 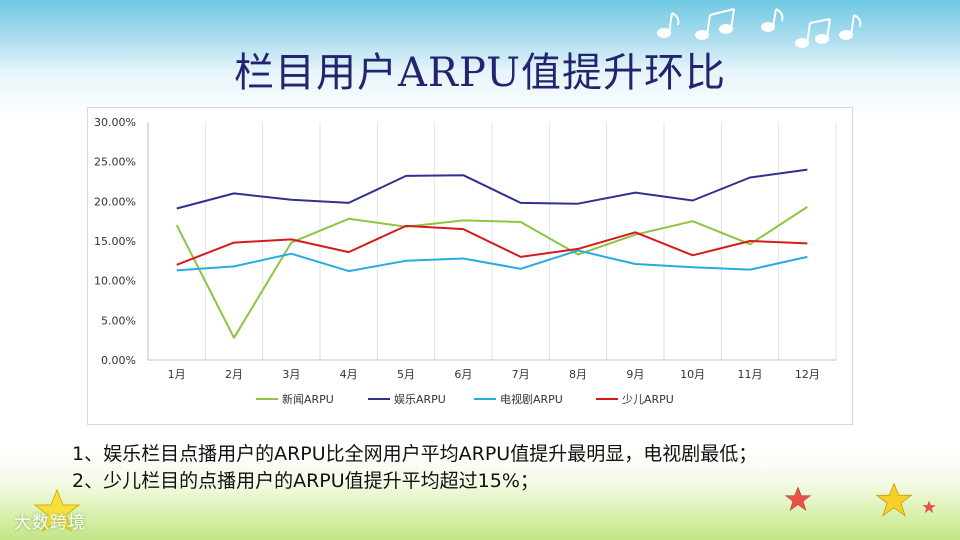 What do you see at coordinates (177, 374) in the screenshot?
I see `x-tick-label: 1月` at bounding box center [177, 374].